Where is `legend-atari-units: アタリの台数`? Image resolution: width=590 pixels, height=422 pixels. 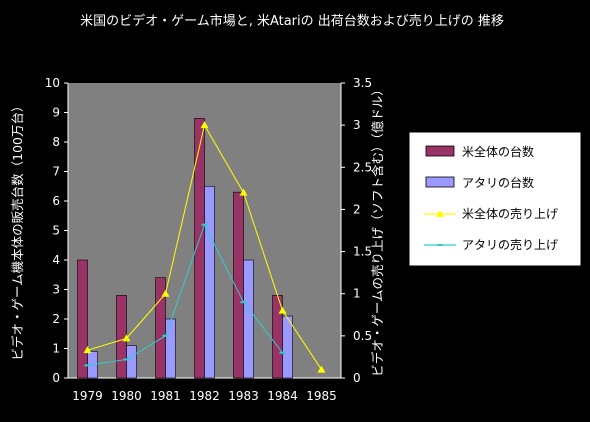
legend-atari-units: アタリの台数 is located at coordinates (479, 182).